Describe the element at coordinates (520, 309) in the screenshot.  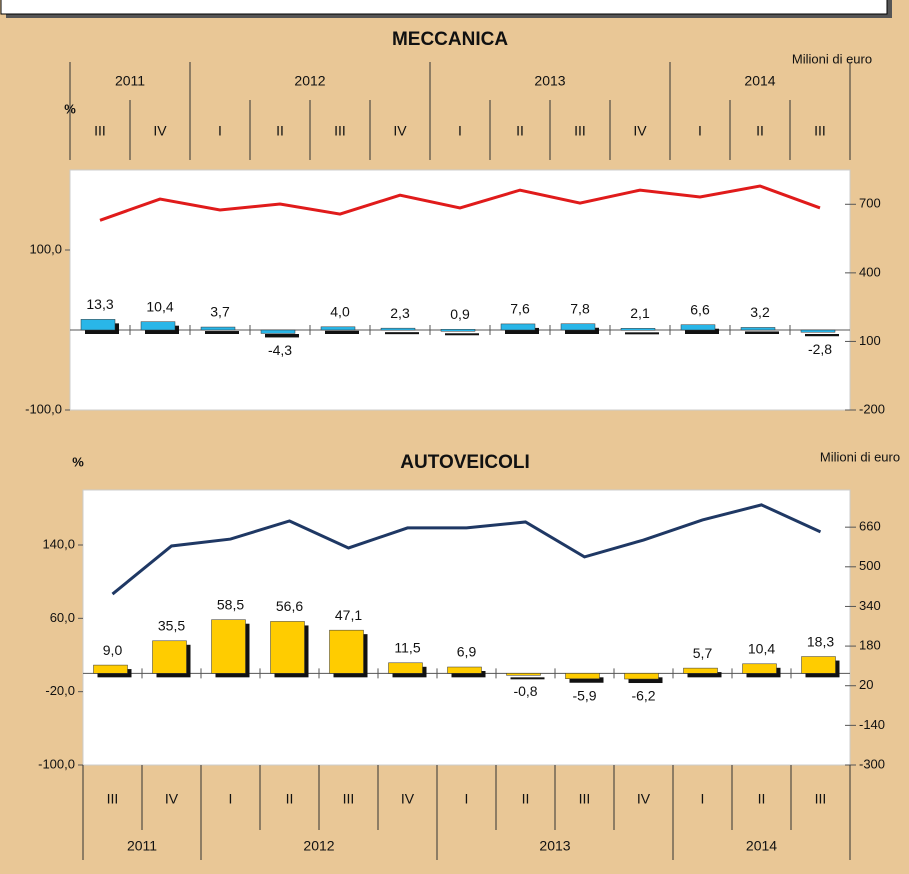
I see `value-label: 7,6` at that location.